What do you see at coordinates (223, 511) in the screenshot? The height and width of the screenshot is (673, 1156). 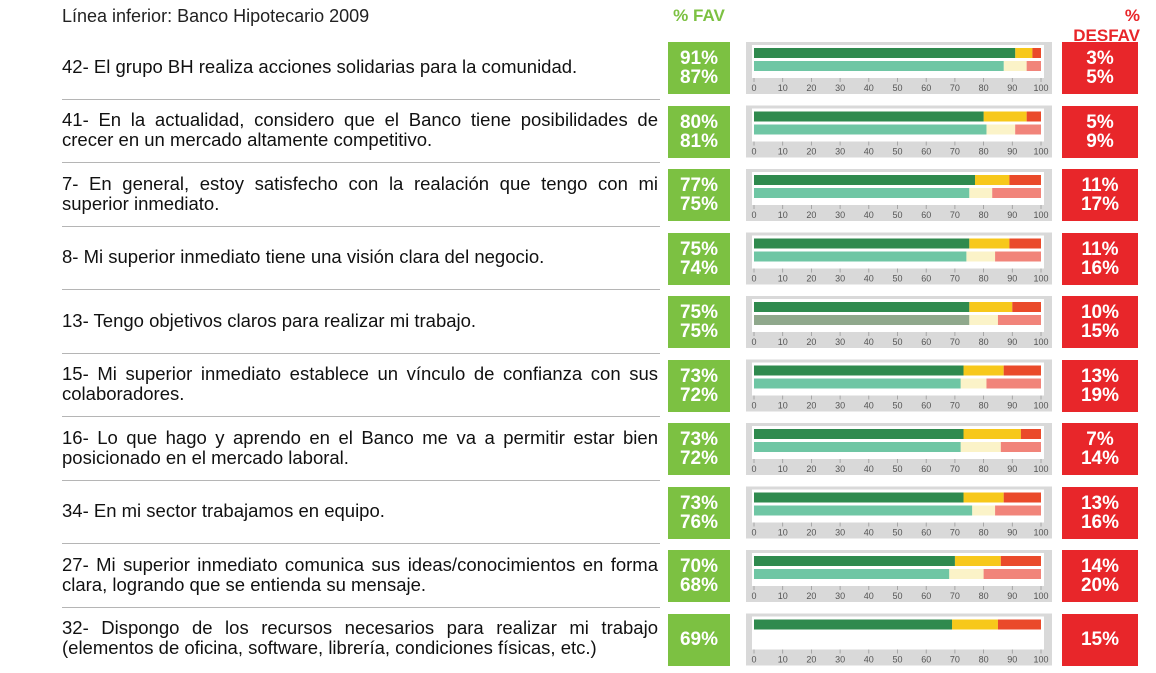 I see `row-label: 34- En mi sector trabajamos en equipo.` at bounding box center [223, 511].